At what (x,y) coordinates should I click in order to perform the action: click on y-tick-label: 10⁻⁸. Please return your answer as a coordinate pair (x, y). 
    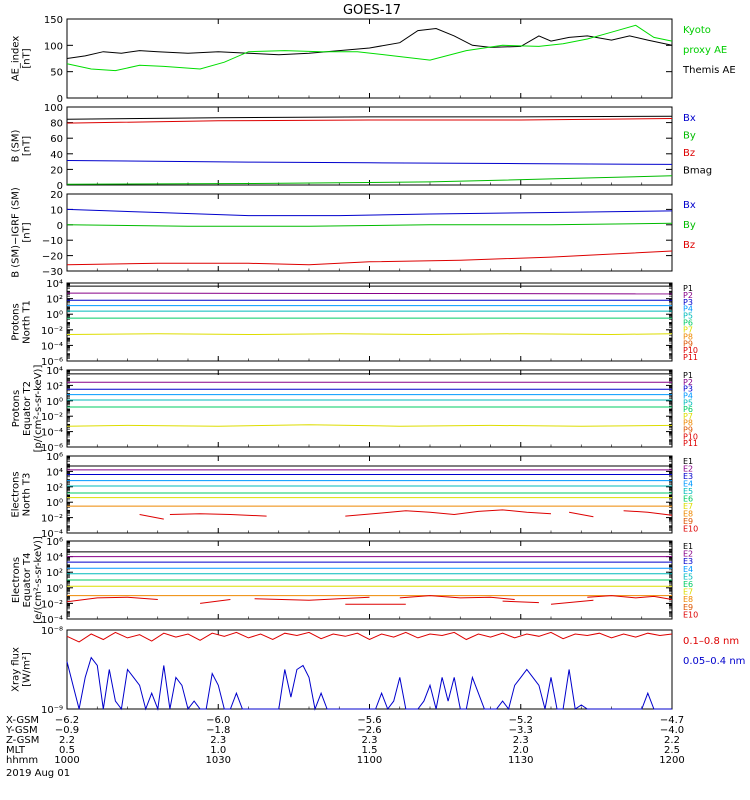
    Looking at the image, I should click on (52, 631).